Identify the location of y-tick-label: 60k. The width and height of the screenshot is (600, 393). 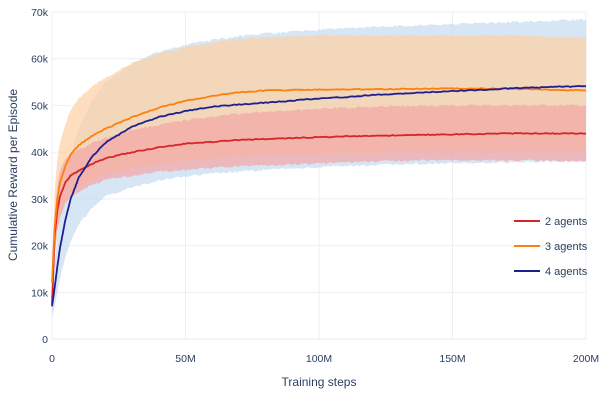
(40, 60).